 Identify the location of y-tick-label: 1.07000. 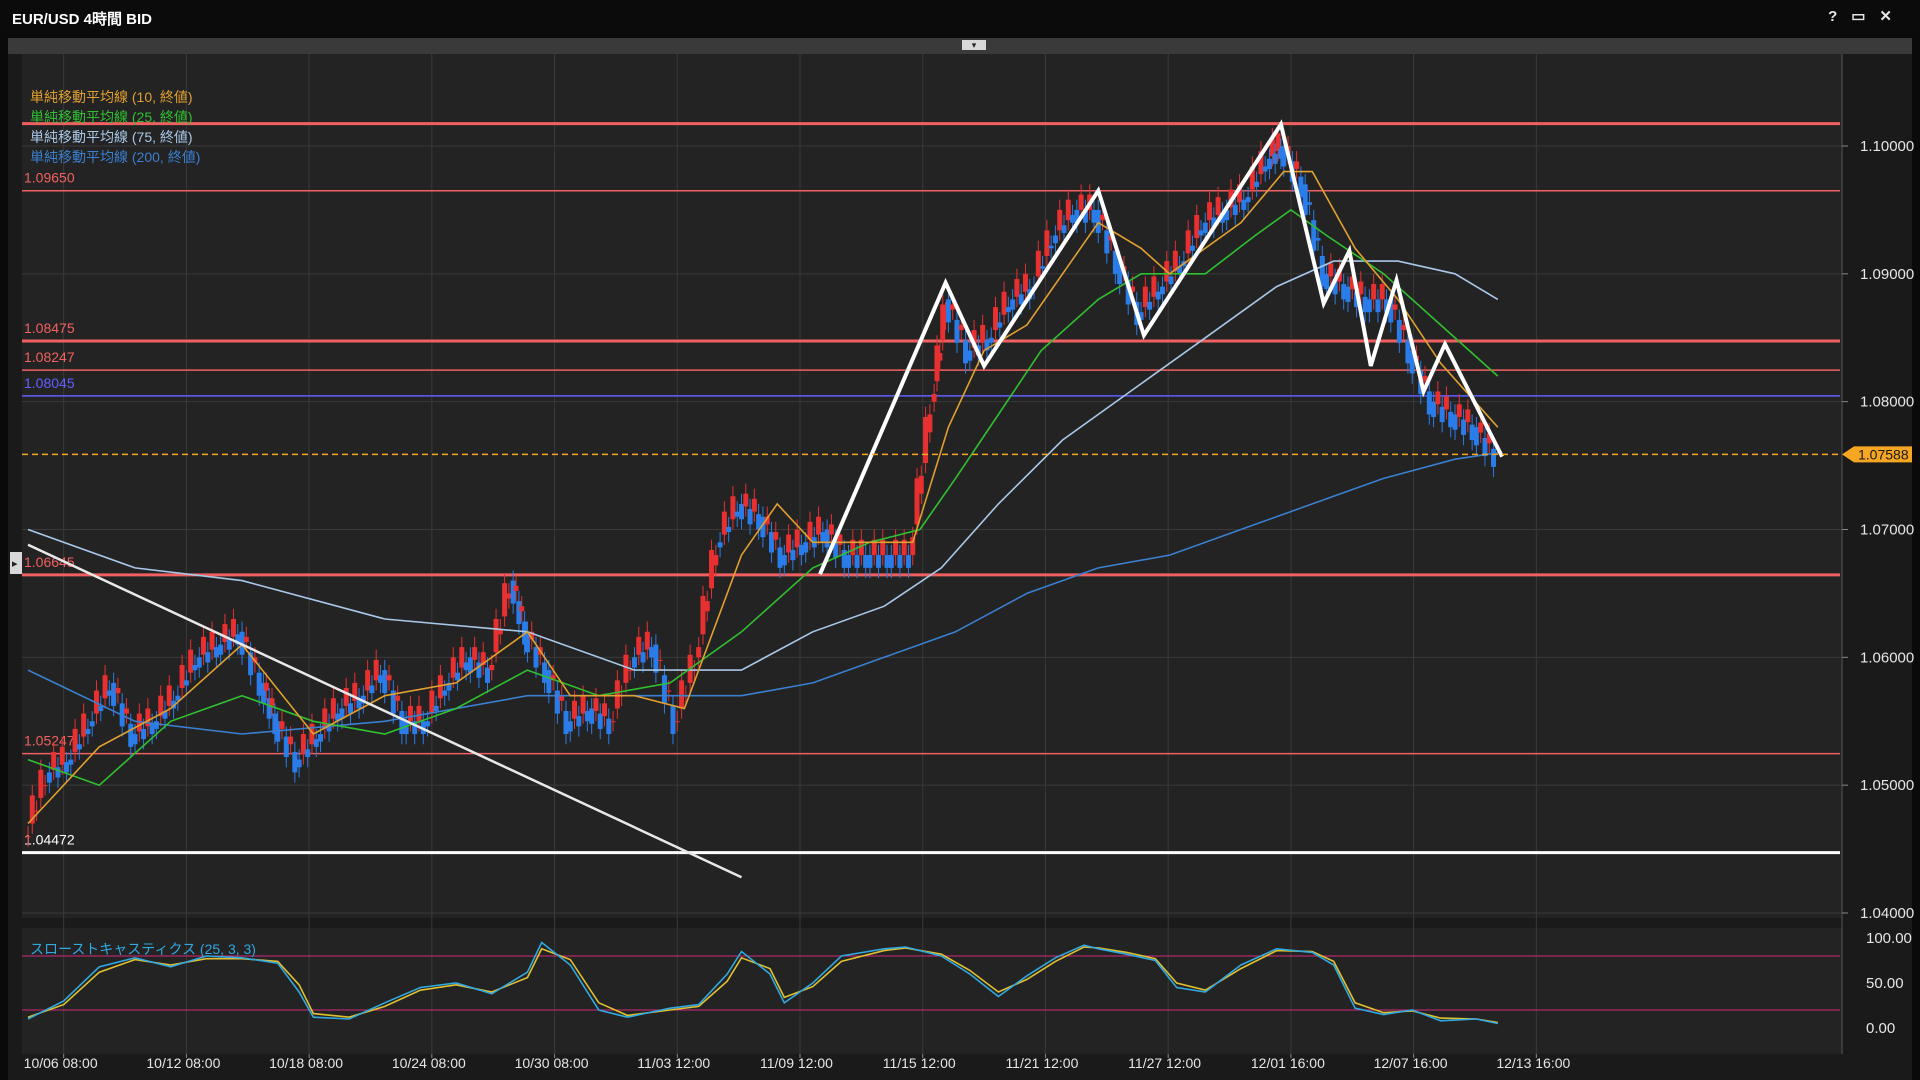
(1887, 530).